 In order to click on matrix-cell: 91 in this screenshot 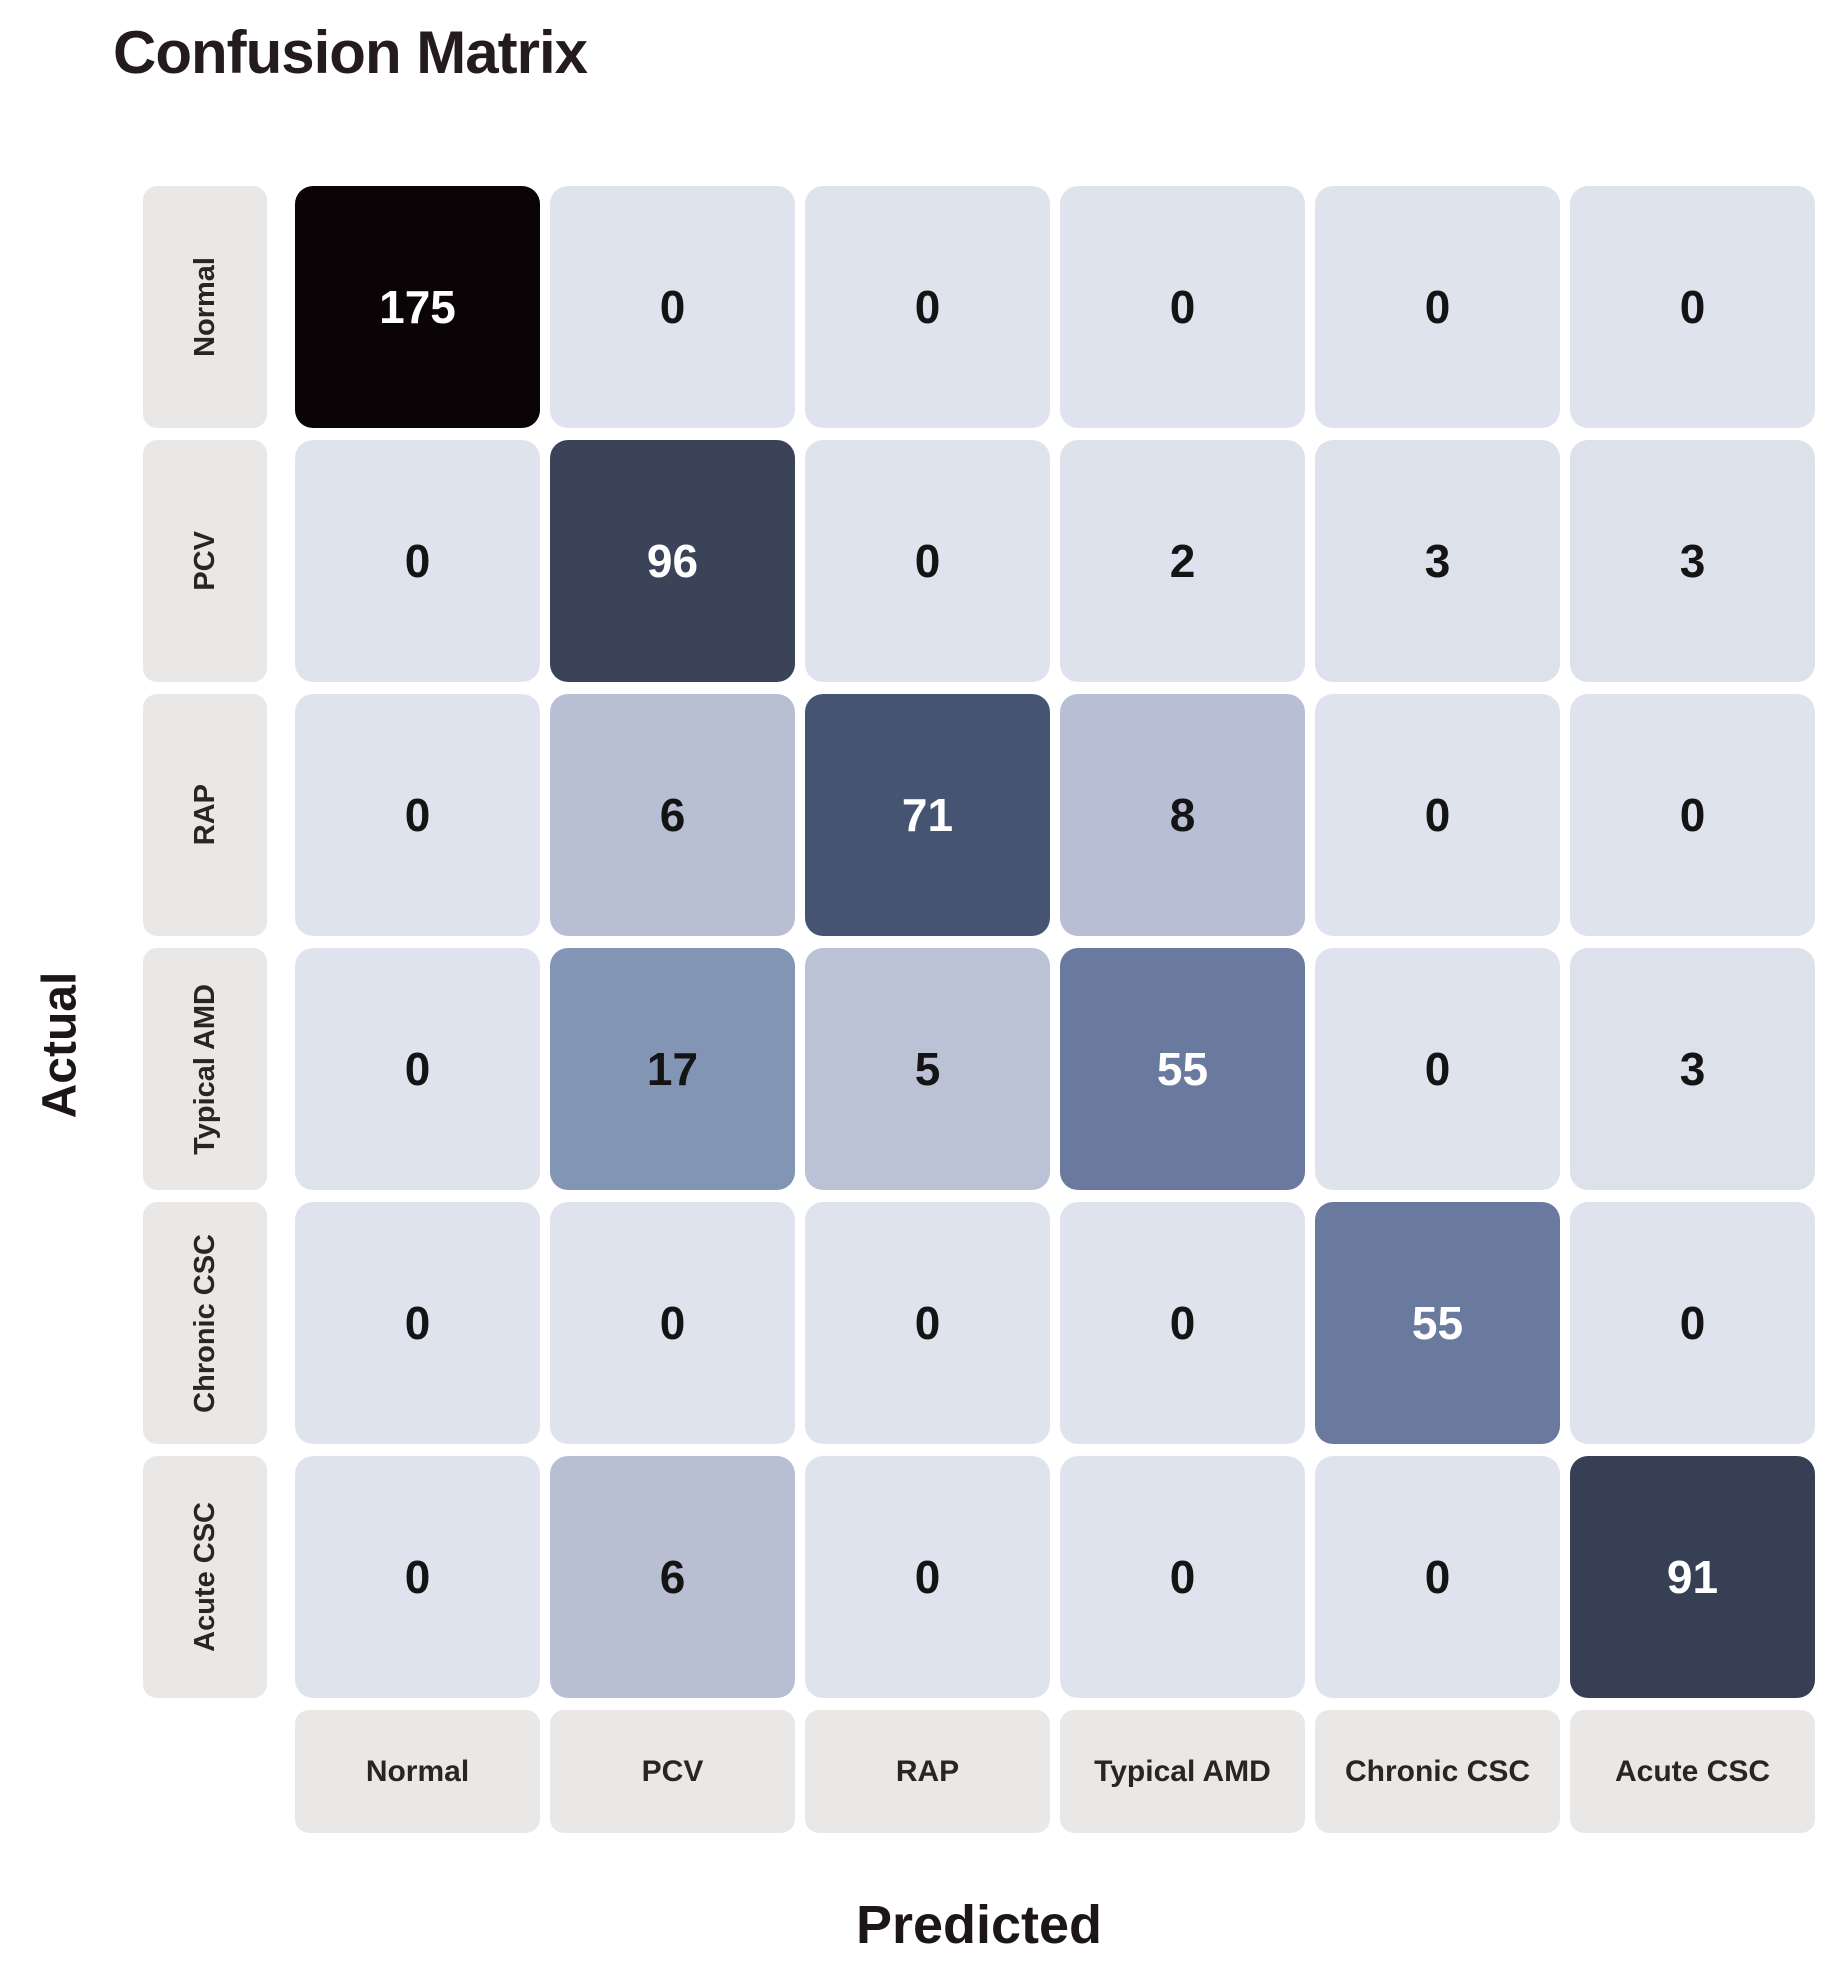, I will do `click(1692, 1577)`.